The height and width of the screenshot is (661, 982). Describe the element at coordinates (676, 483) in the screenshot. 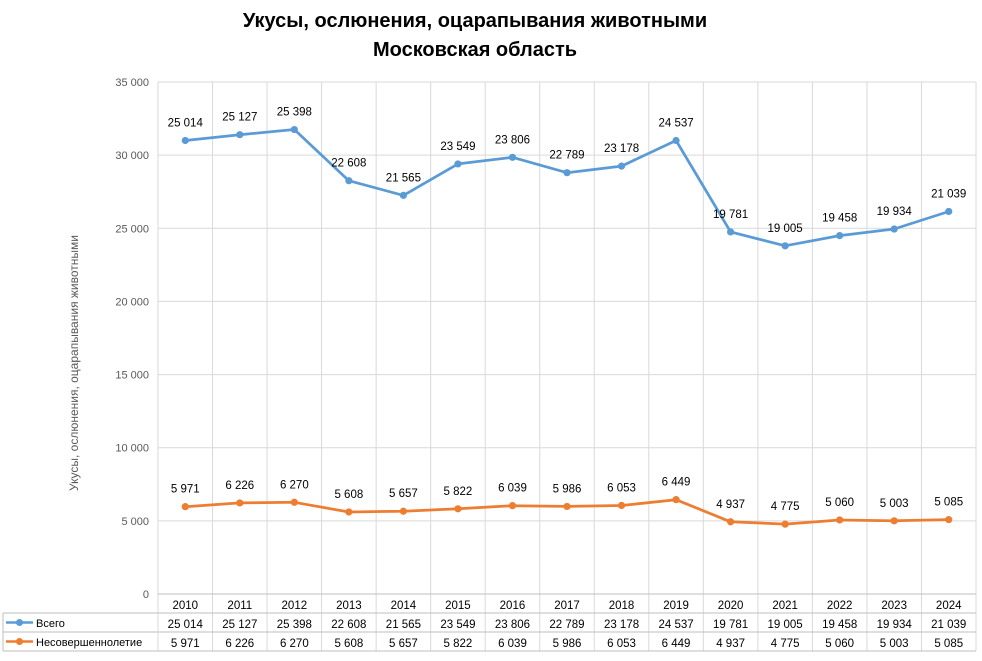

I see `data-label: 6 449` at that location.